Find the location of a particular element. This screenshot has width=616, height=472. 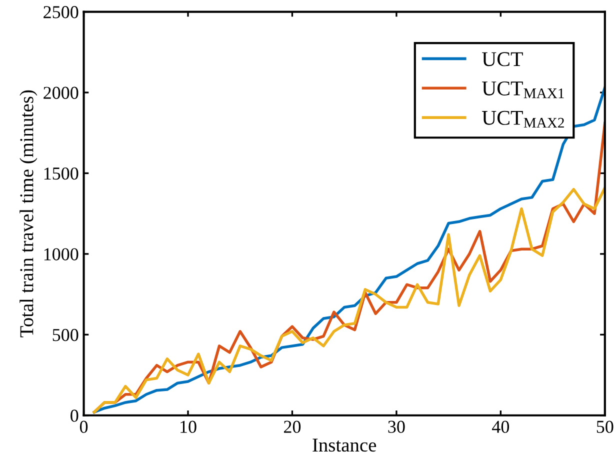

x-tick-label: 30 is located at coordinates (396, 426).